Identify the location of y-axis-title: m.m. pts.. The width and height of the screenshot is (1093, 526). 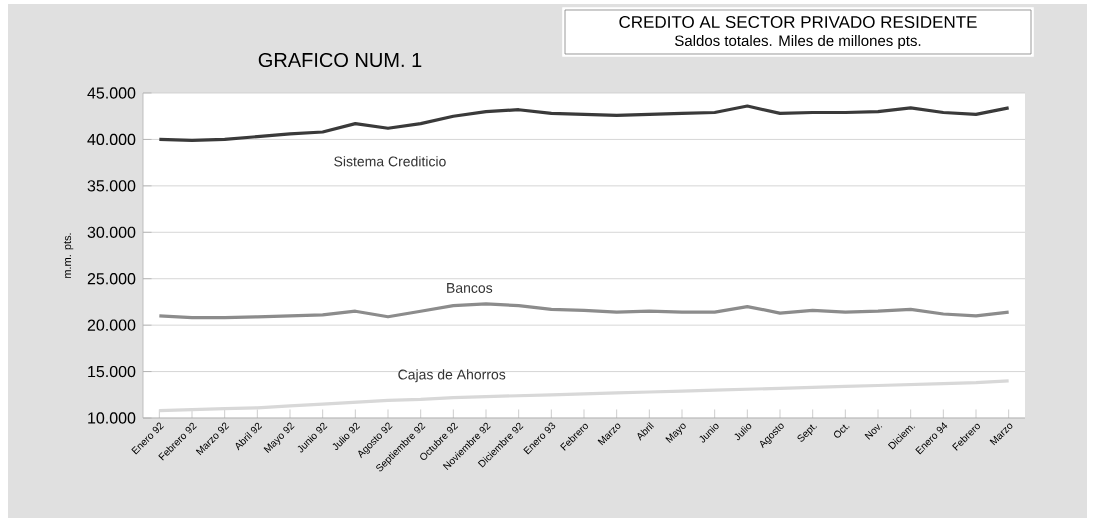
(68, 255).